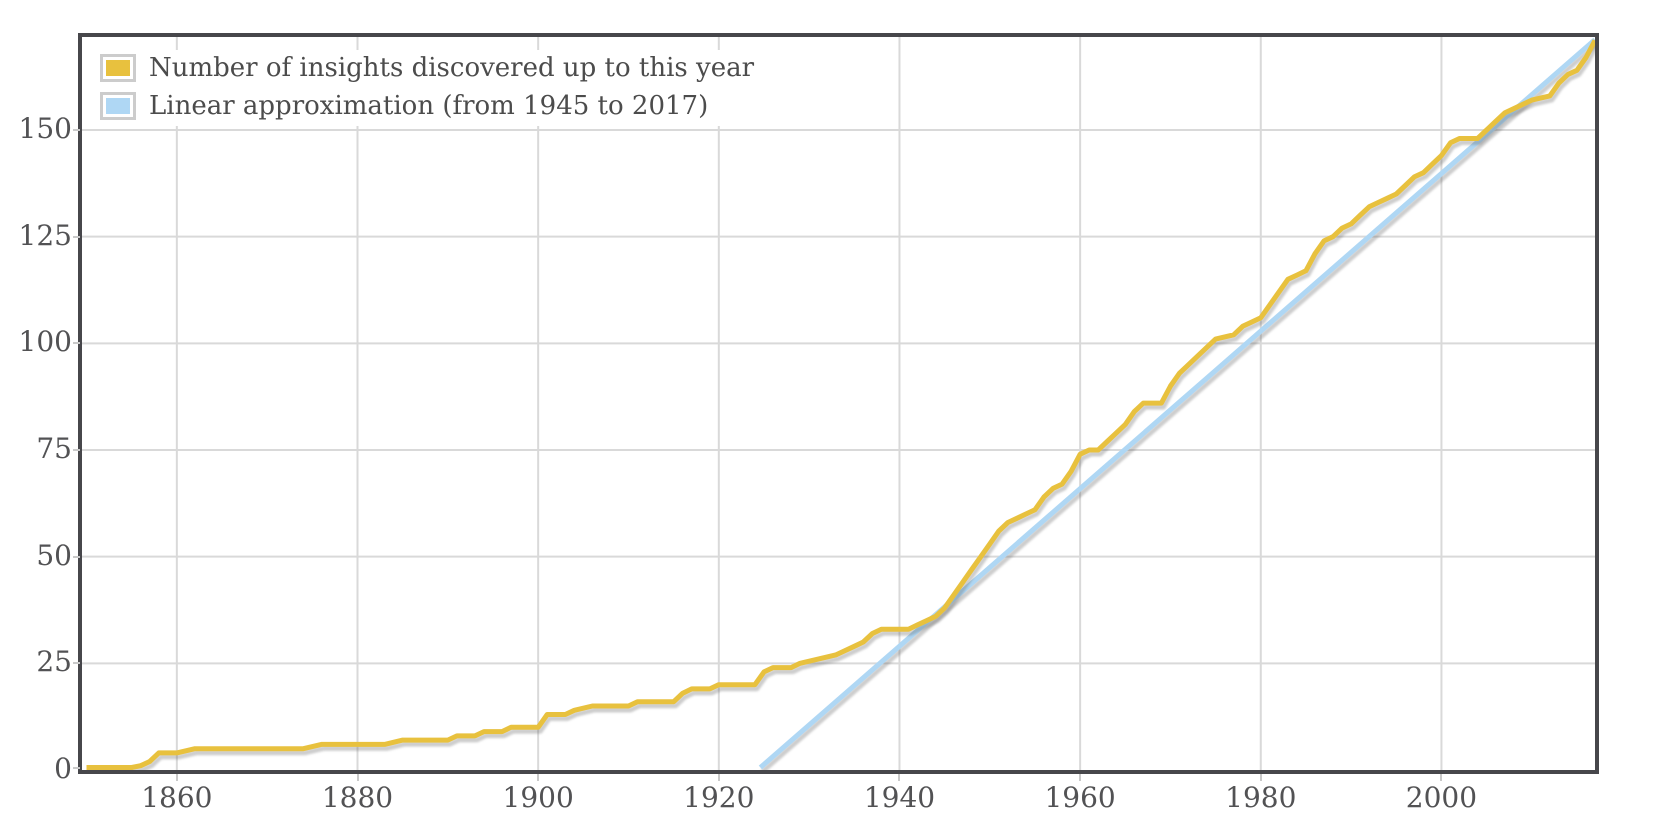  I want to click on y-axis-label: 0, so click(63, 768).